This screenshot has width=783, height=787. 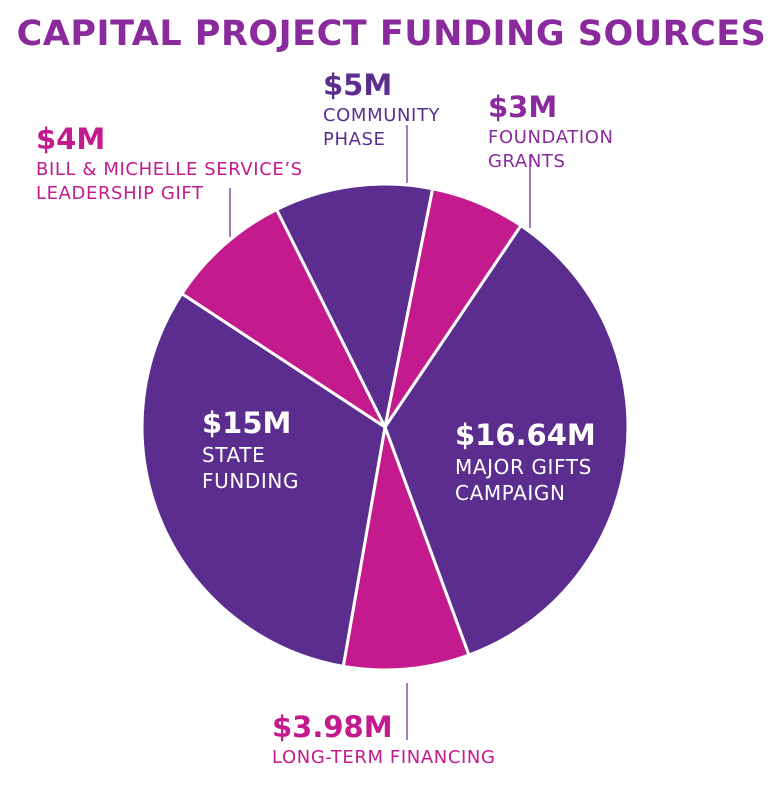 I want to click on slice-text-line: FOUNDATION, so click(x=551, y=138).